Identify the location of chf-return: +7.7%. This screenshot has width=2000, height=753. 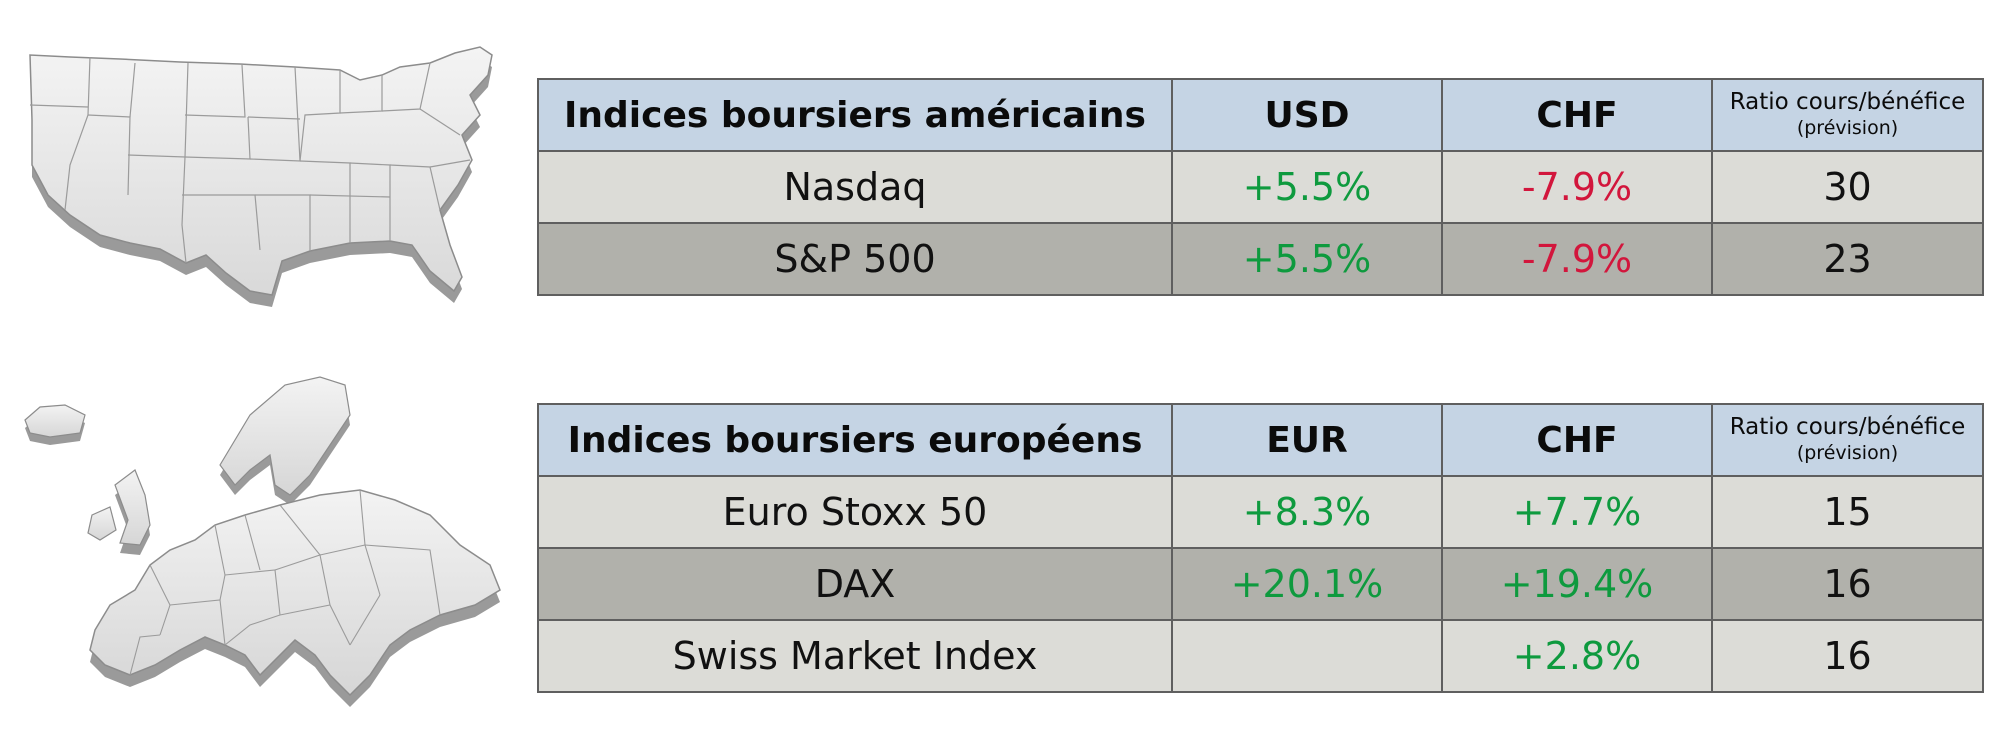
(1577, 512).